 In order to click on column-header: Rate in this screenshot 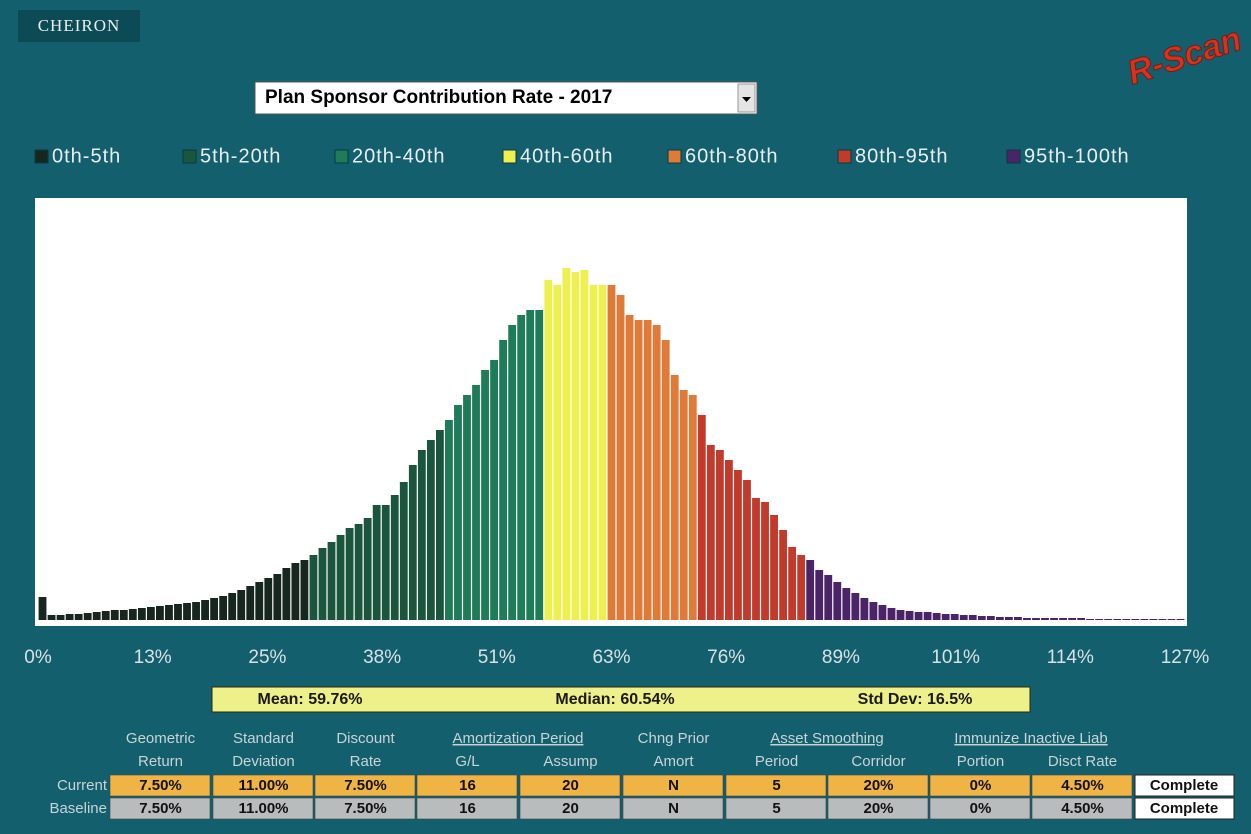, I will do `click(366, 761)`.